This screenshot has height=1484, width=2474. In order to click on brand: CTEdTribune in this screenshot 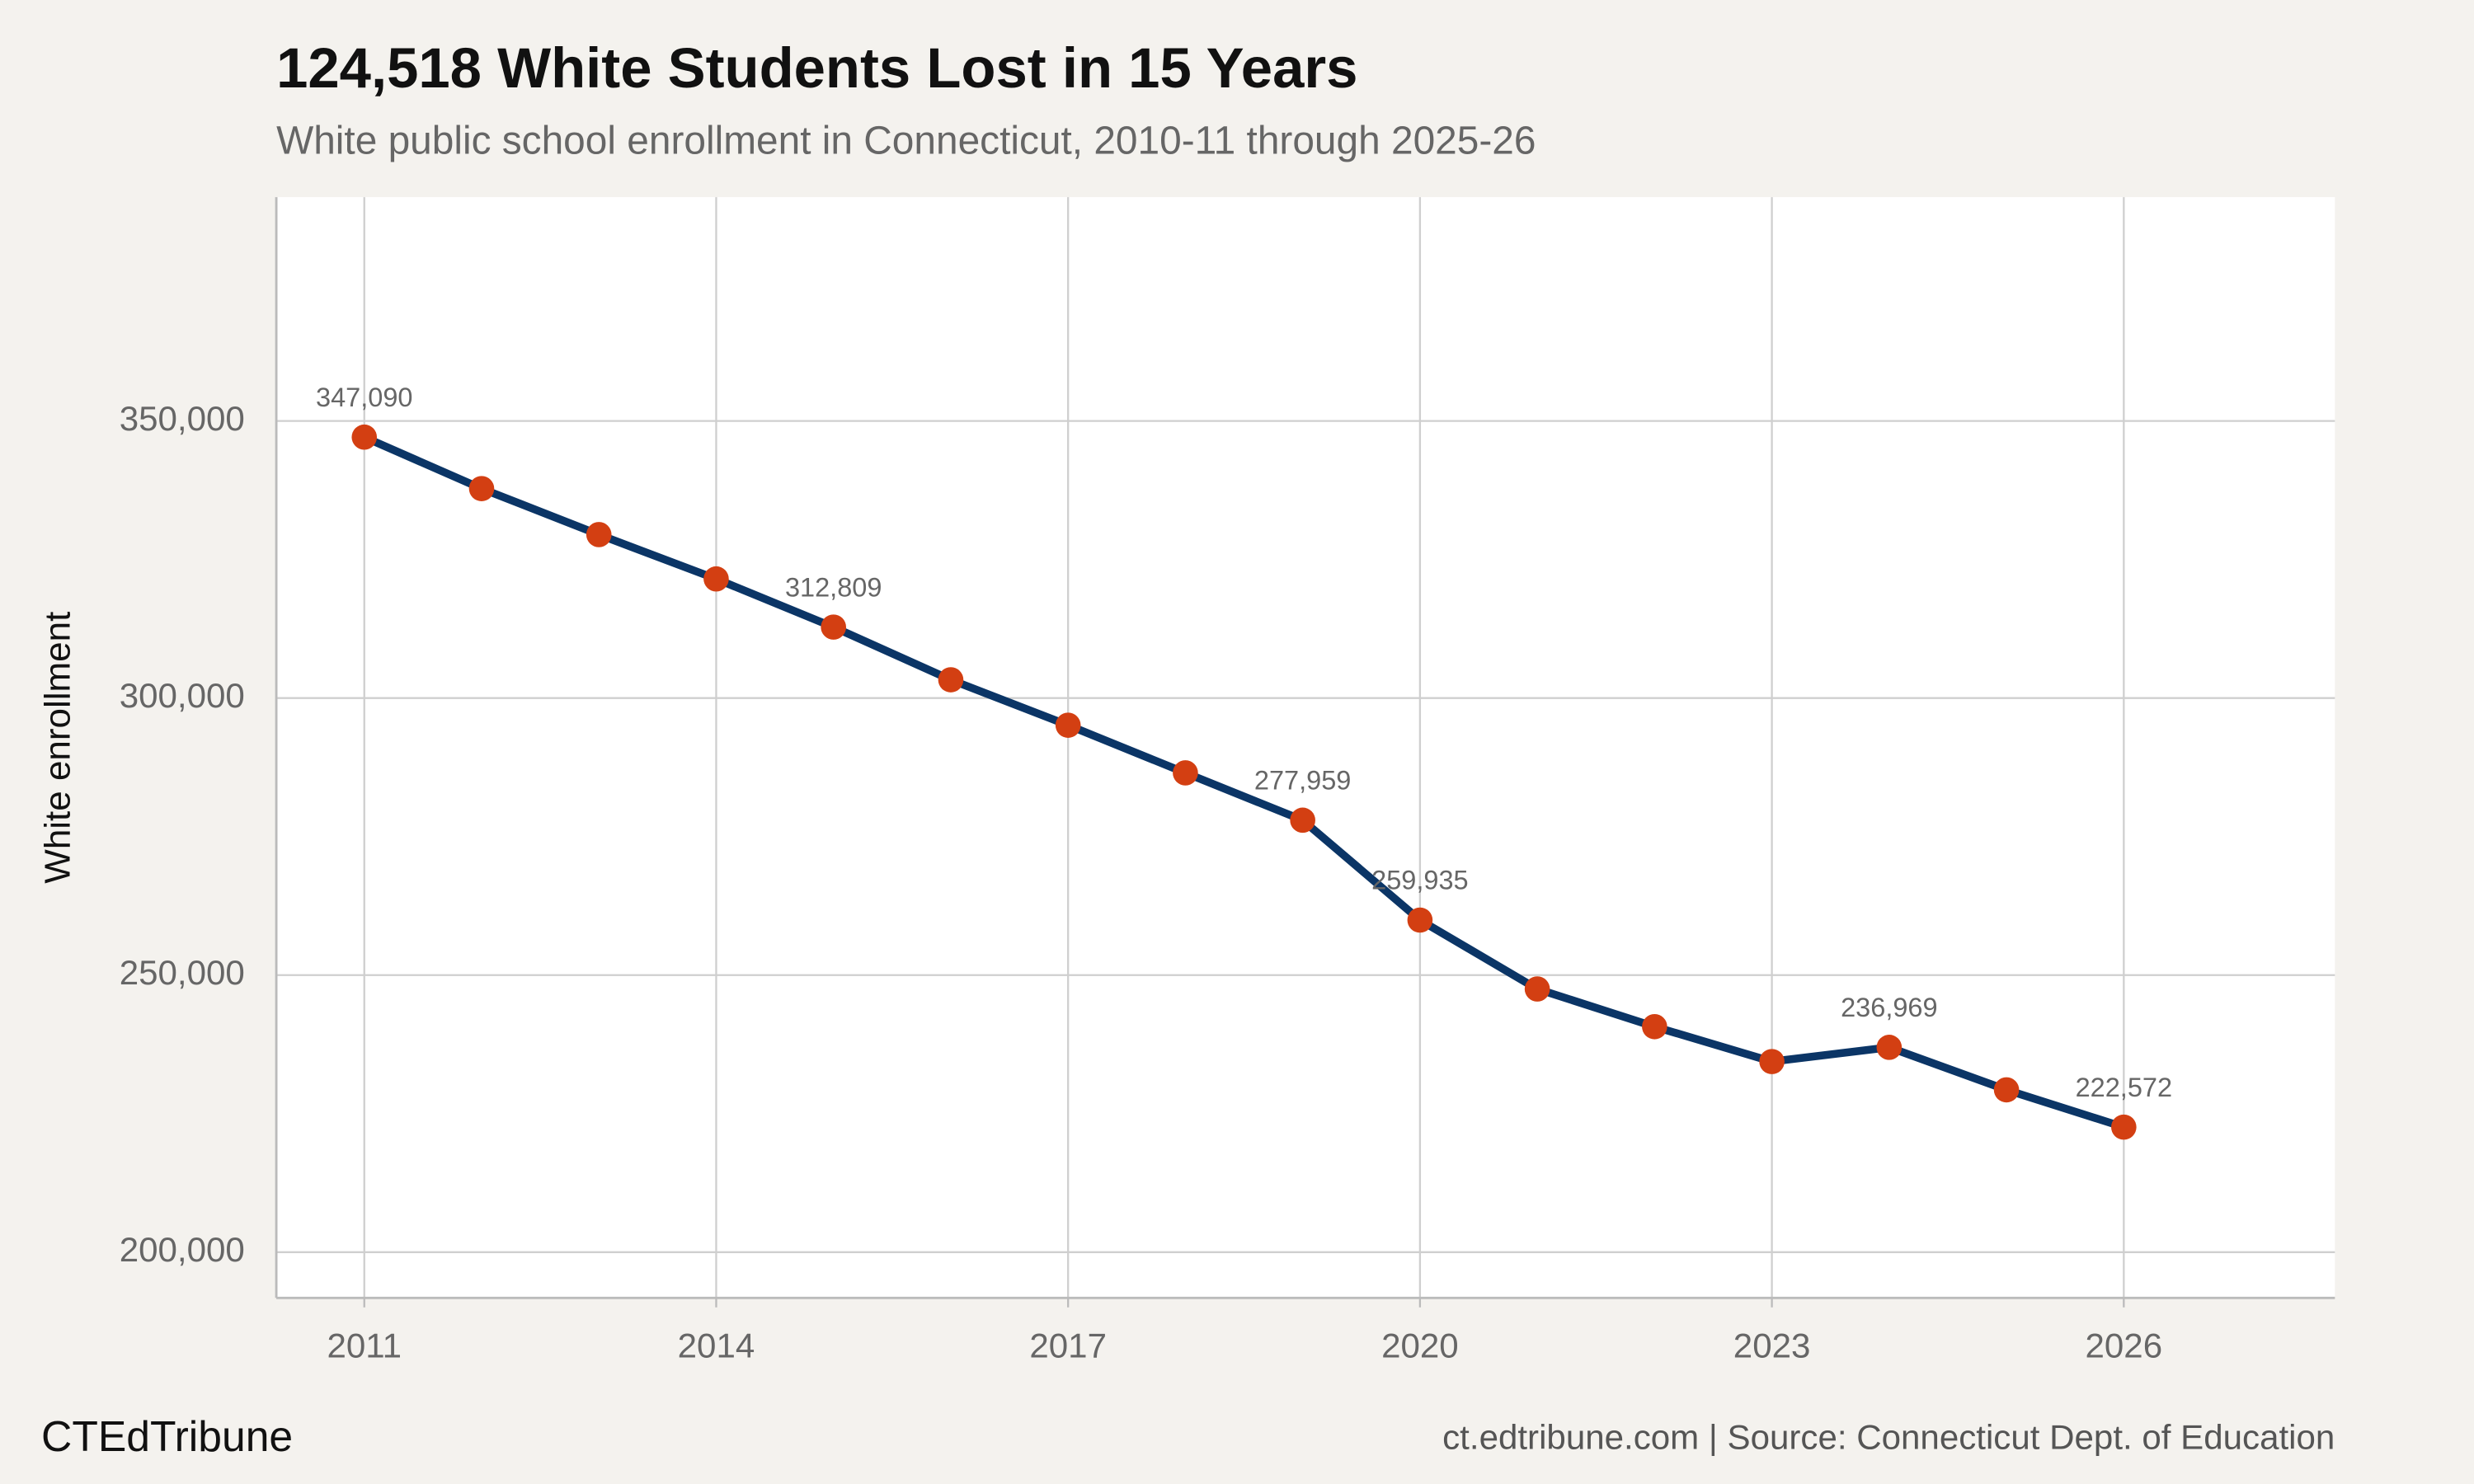, I will do `click(167, 1436)`.